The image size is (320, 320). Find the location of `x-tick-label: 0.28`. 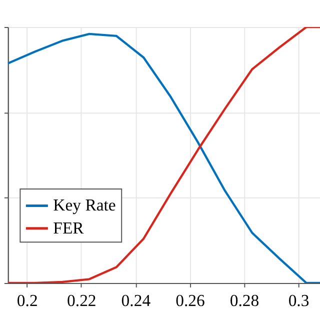

x-tick-label: 0.28 is located at coordinates (245, 300).